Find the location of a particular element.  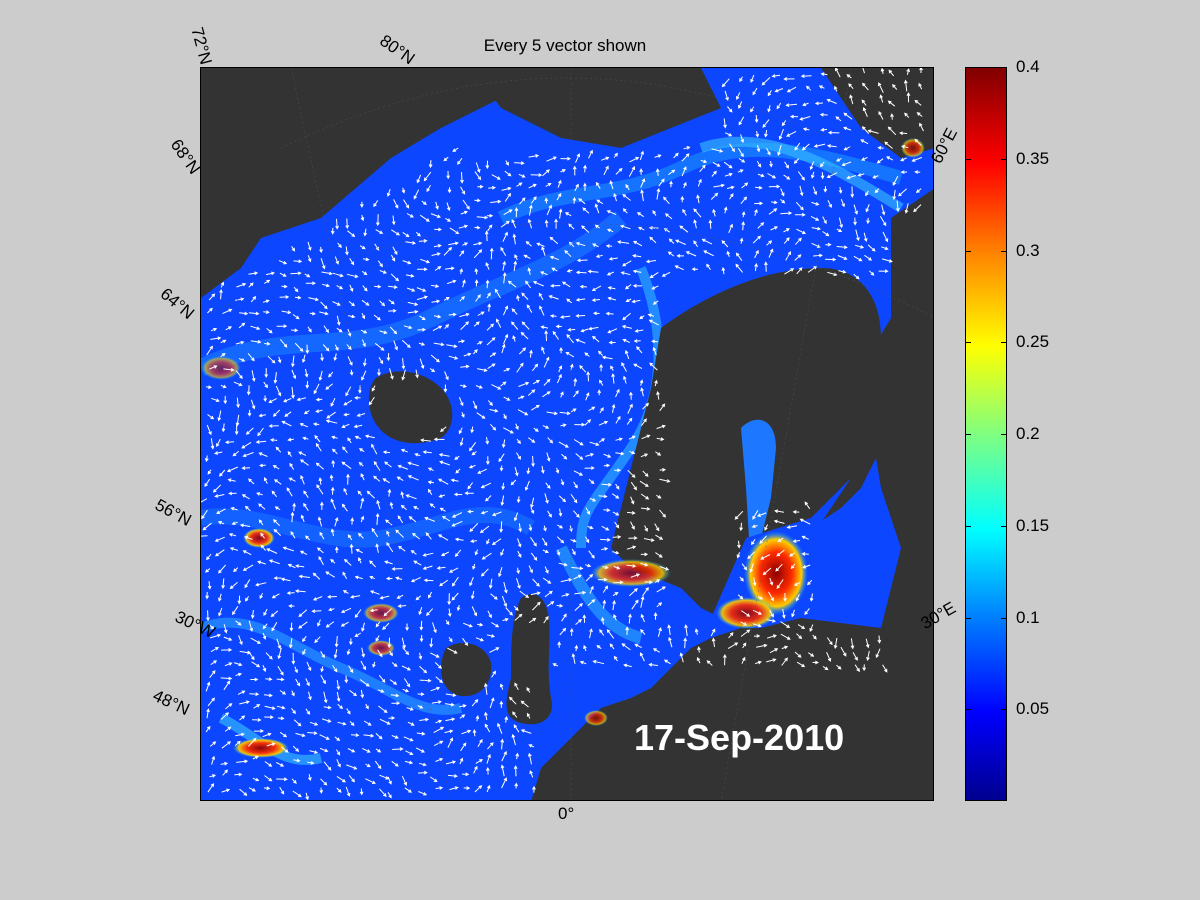

colorbar-tick-label: 0.05 is located at coordinates (1033, 709).